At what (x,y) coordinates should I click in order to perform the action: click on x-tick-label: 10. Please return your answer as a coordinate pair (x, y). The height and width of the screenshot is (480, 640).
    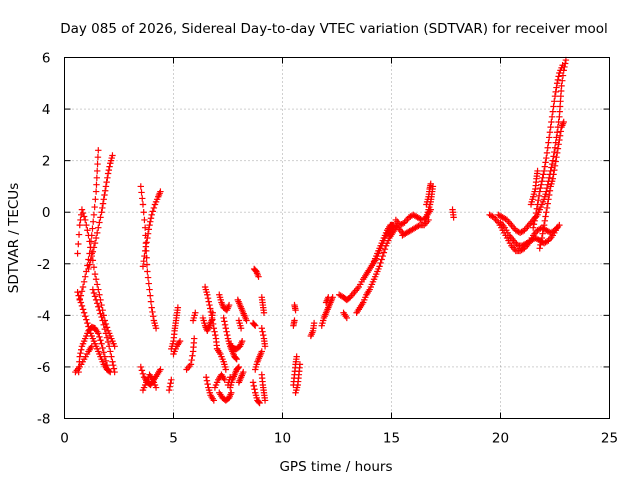
    Looking at the image, I should click on (282, 439).